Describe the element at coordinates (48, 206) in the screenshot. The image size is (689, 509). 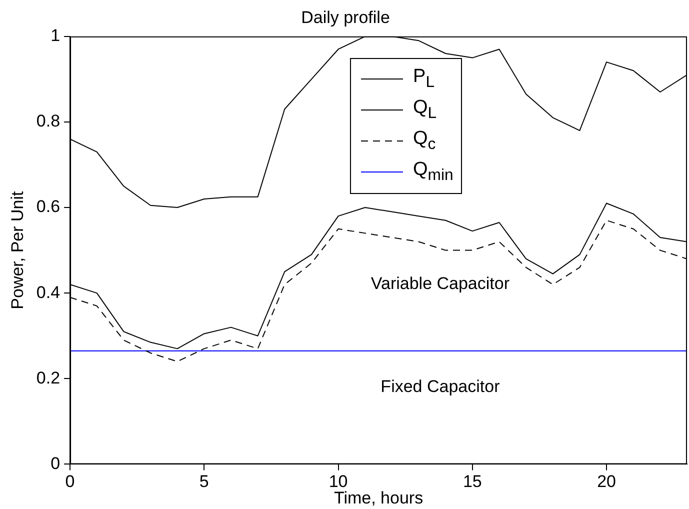
I see `y-tick-label: 0.6` at that location.